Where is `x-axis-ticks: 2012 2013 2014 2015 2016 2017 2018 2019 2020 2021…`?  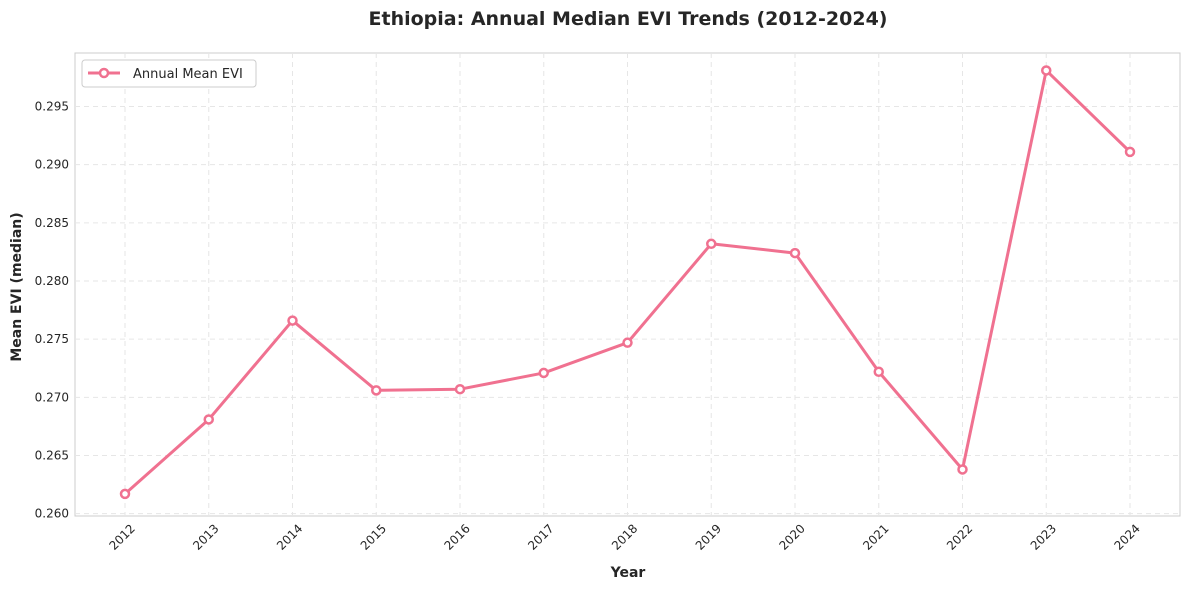
x-axis-ticks: 2012 2013 2014 2015 2016 2017 2018 2019 2020 2021… is located at coordinates (624, 536).